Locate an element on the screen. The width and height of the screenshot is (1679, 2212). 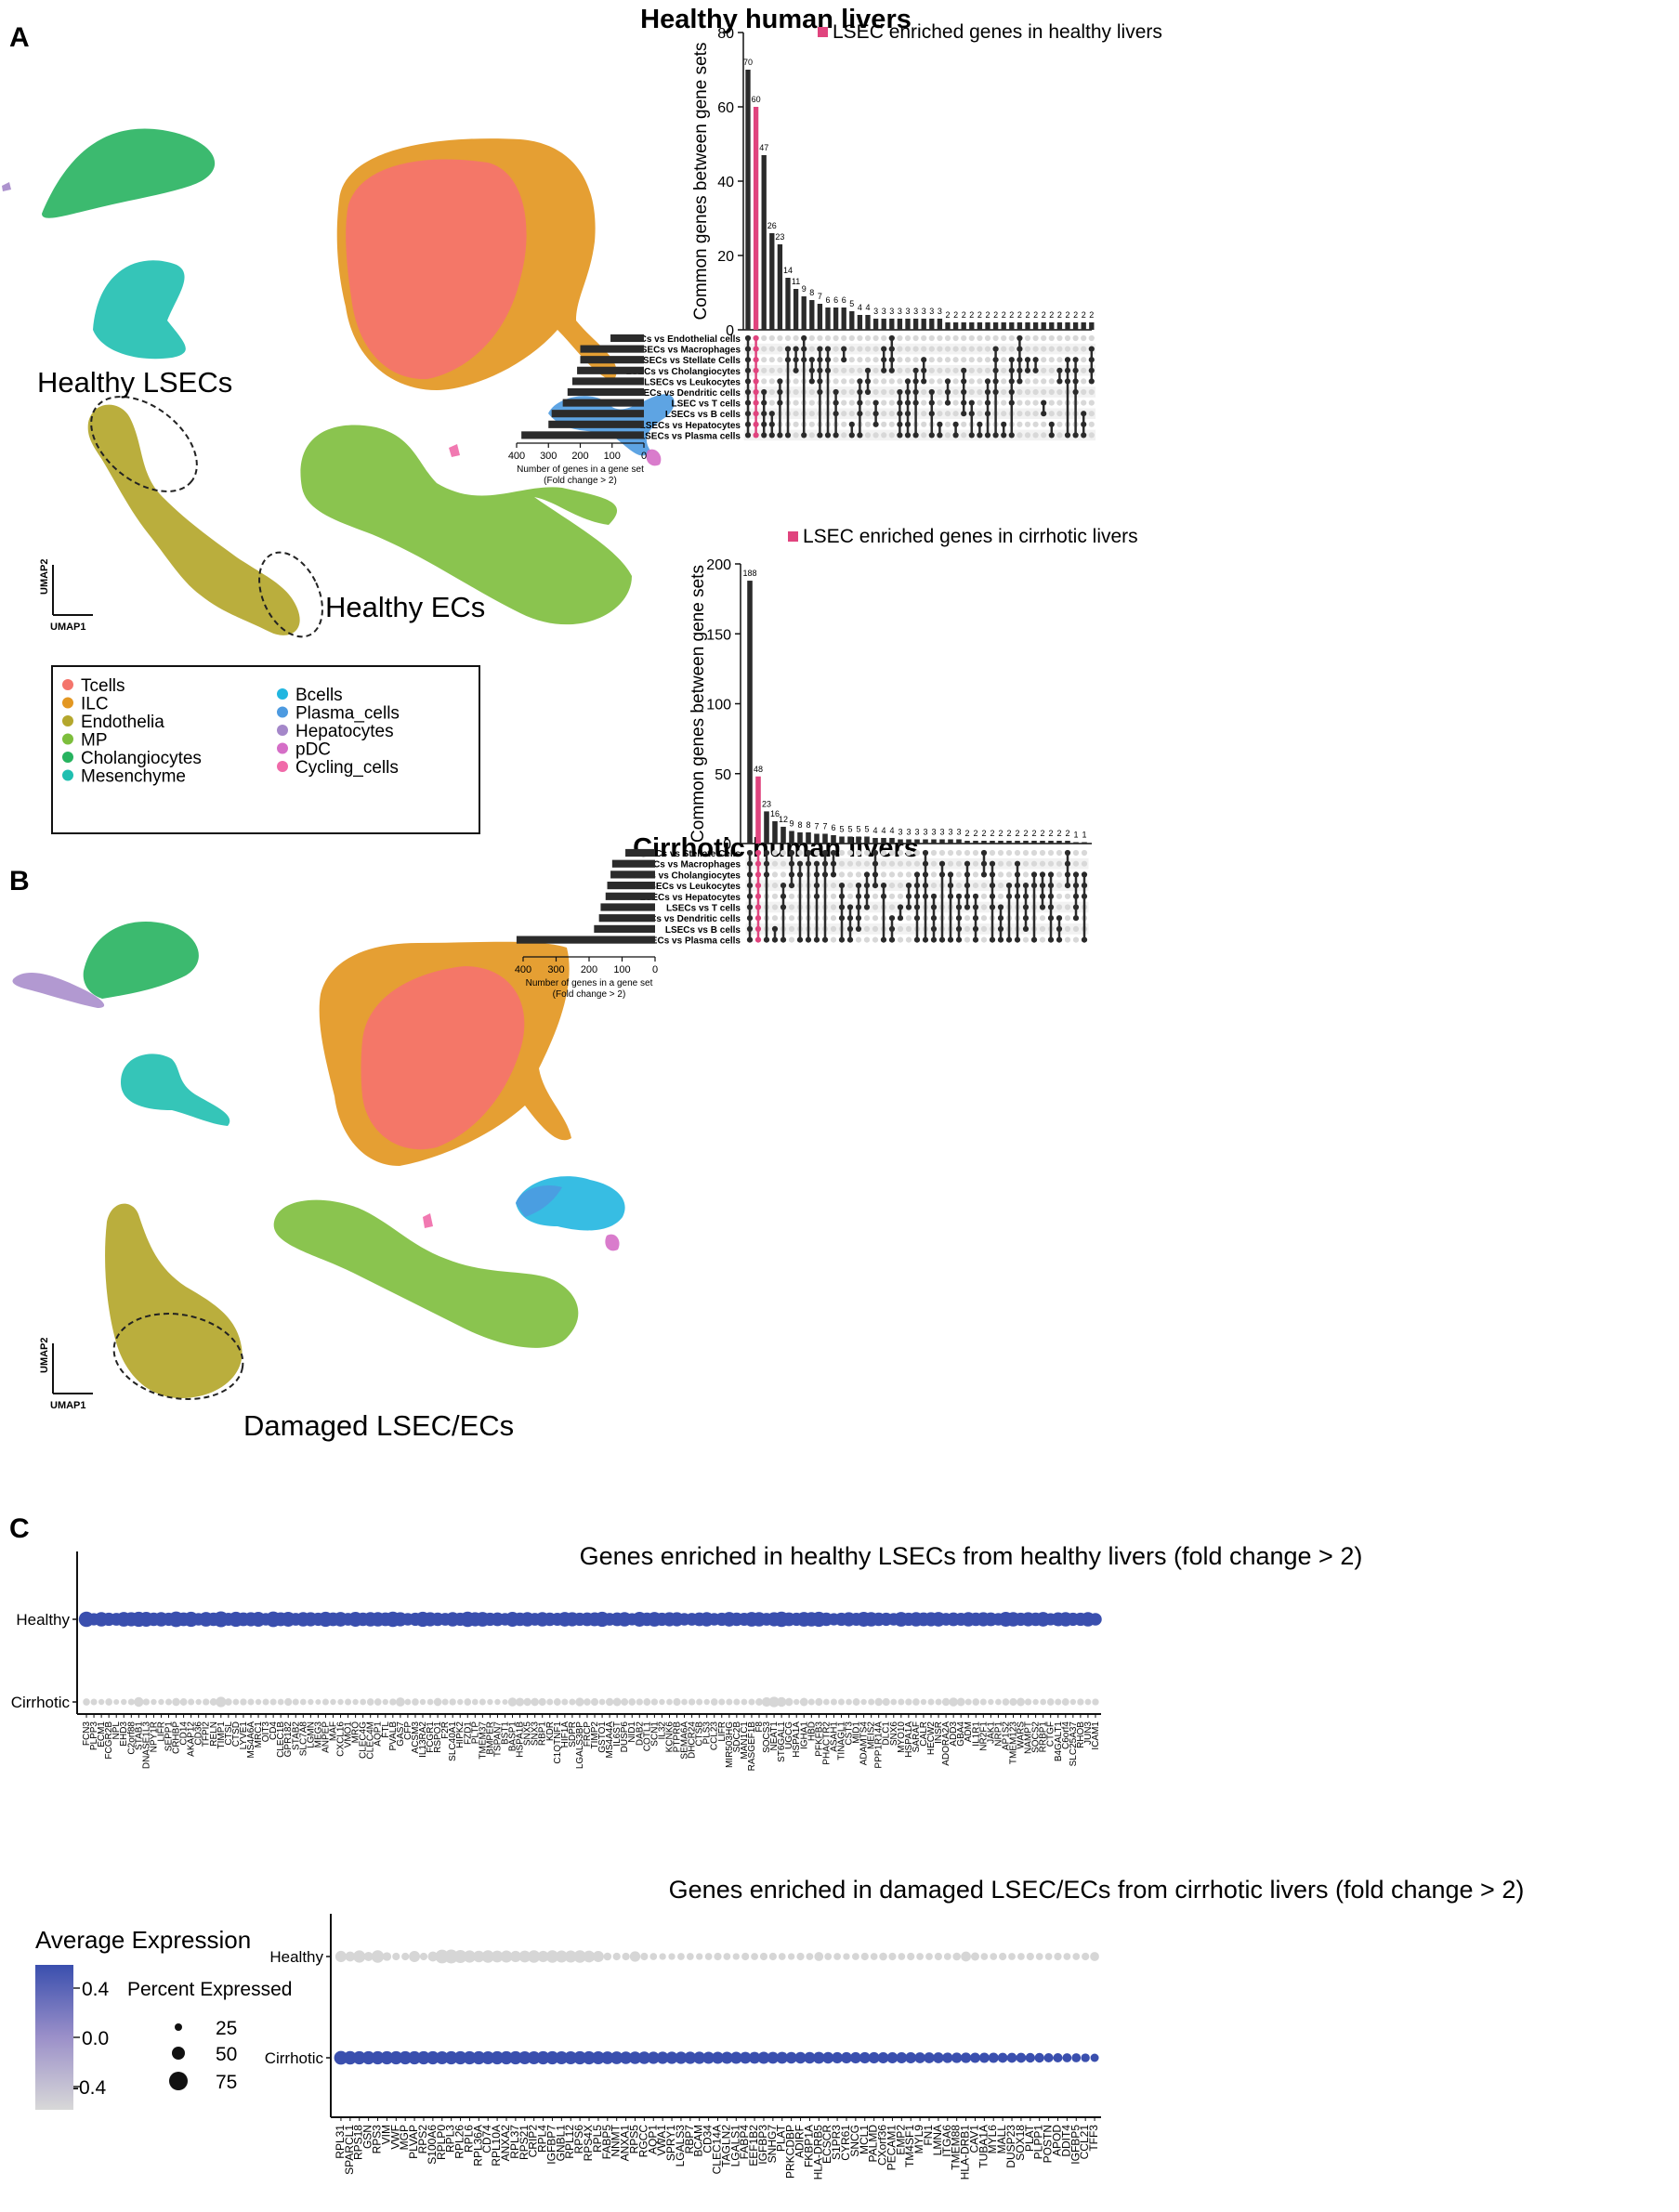
dotplot-gene-label: RASGEF1B is located at coordinates (752, 1746).